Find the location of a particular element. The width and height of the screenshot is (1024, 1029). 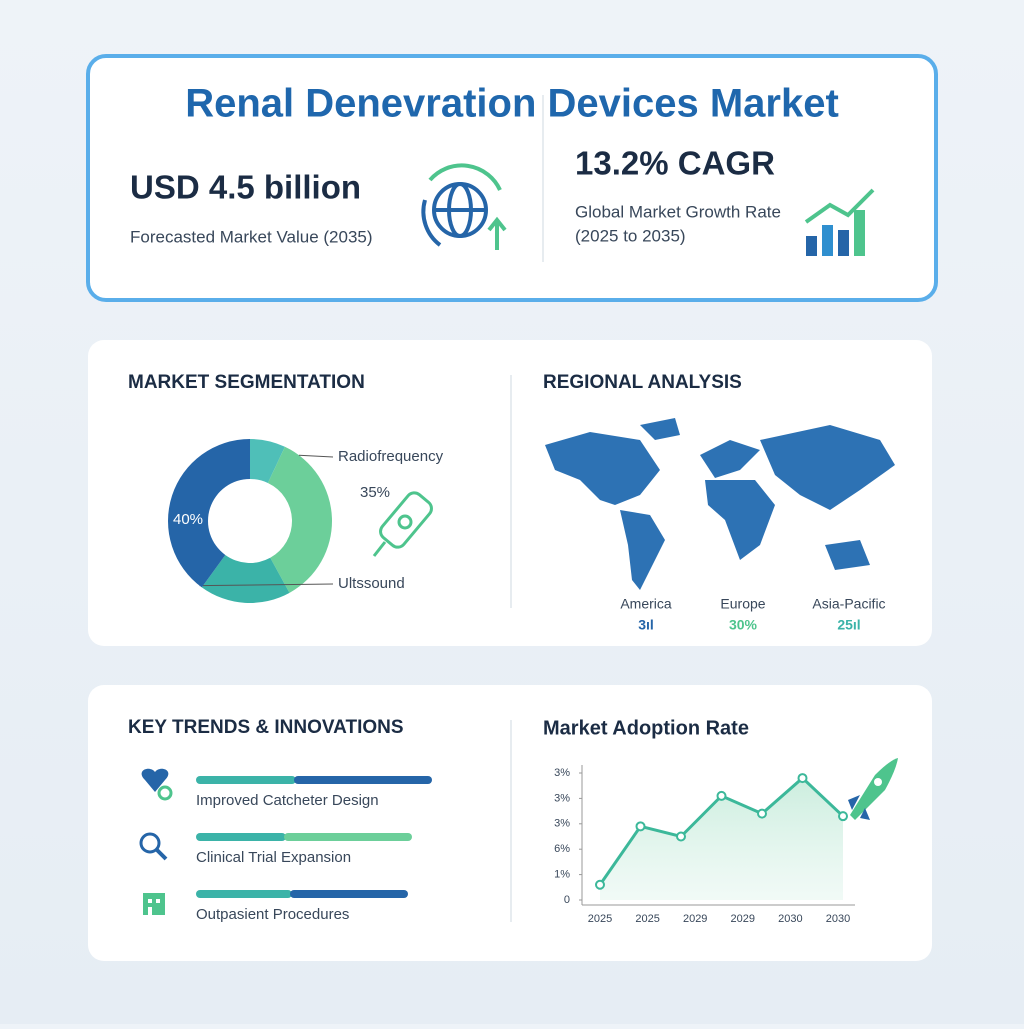

growth-icon is located at coordinates (839, 222).